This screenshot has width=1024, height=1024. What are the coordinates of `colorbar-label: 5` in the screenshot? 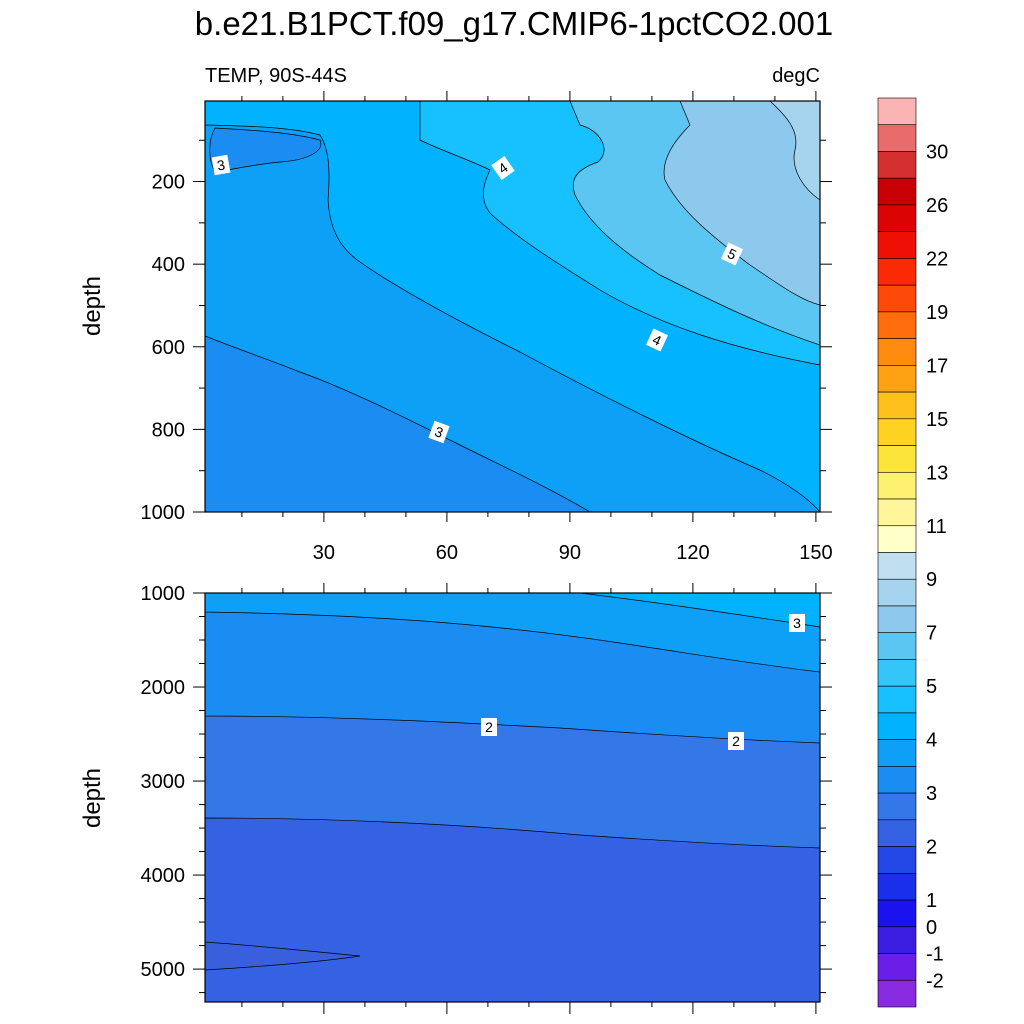 It's located at (931, 687).